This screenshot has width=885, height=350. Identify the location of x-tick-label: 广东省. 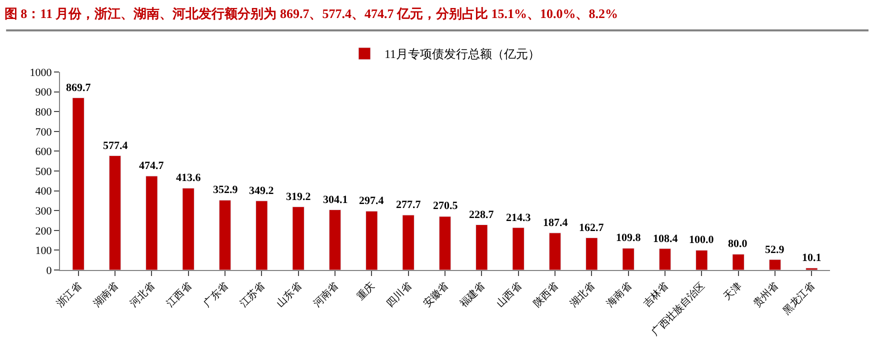
(215, 295).